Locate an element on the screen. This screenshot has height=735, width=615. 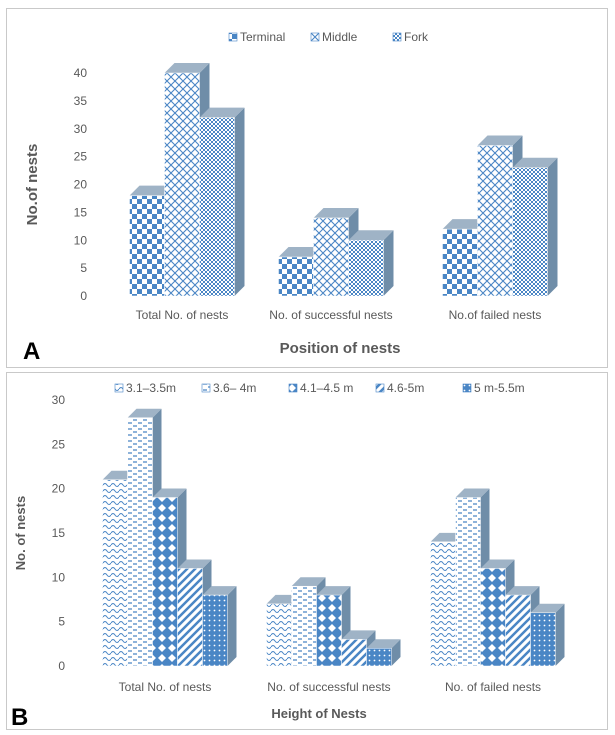
legend-label-3-1-3-5m: 3.1–3.5m is located at coordinates (151, 388).